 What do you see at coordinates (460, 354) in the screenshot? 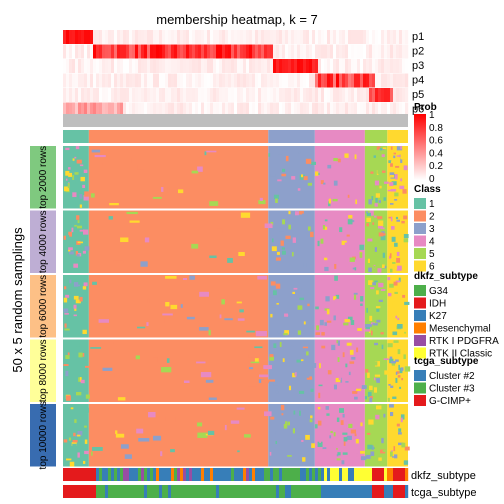
I see `dkfz-label: RTK II Classic` at bounding box center [460, 354].